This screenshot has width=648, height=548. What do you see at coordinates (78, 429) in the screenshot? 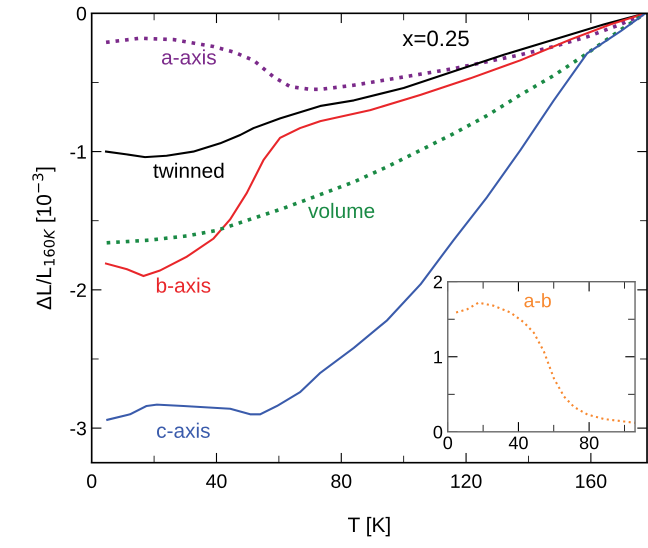
I see `y-tick-label: -3` at bounding box center [78, 429].